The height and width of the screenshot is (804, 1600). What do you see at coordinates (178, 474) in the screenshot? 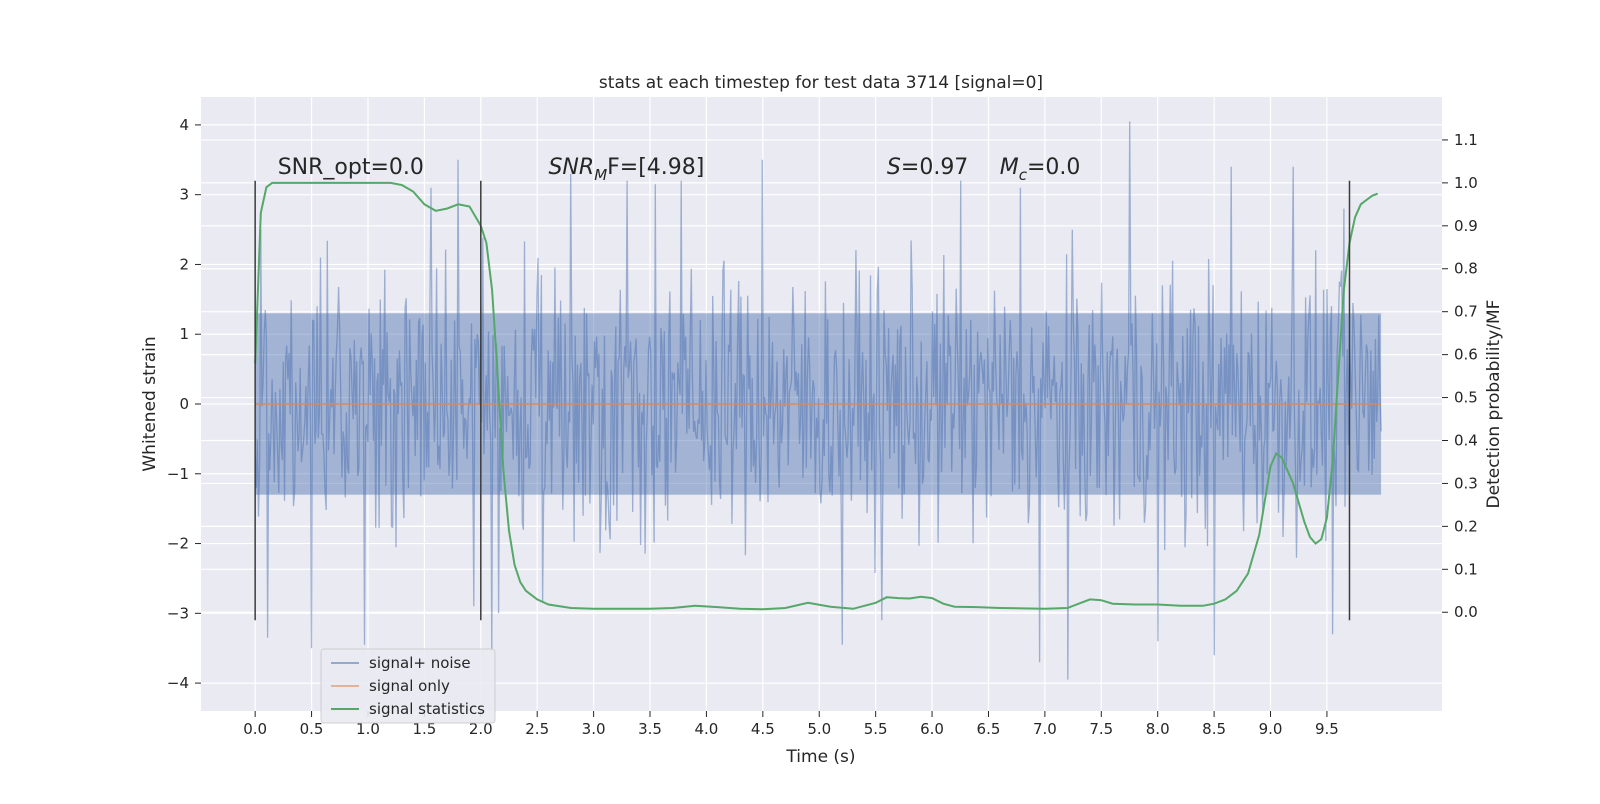
I see `y-tick-label-3: −1` at bounding box center [178, 474].